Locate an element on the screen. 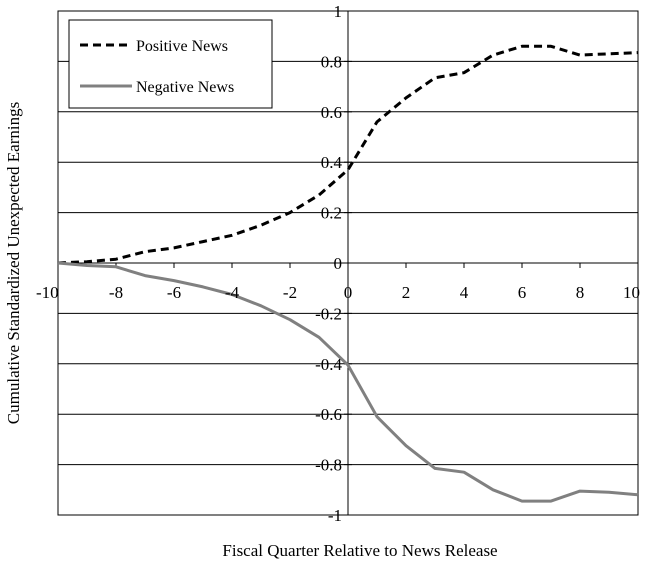  legend: Positive News Negative News is located at coordinates (170, 64).